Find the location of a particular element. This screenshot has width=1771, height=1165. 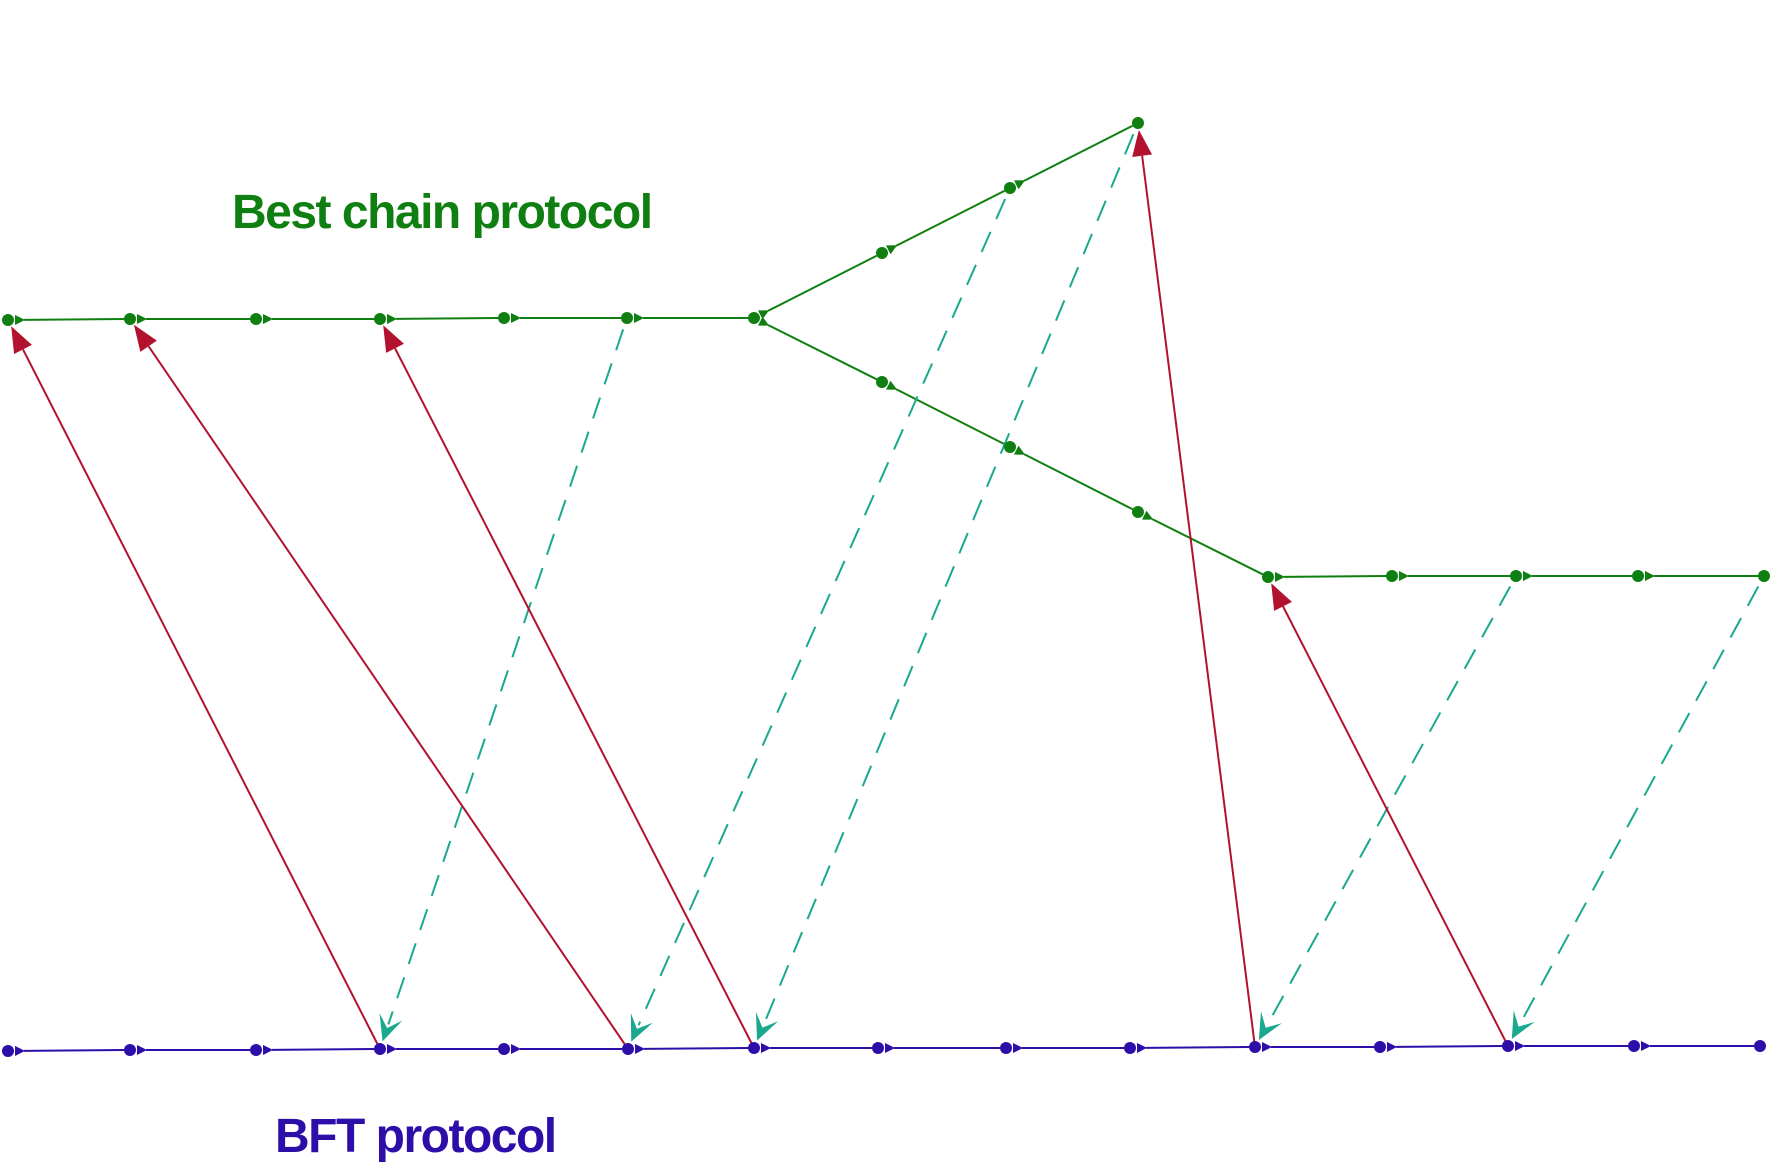

best-chain-protocol-label: Best chain protocol is located at coordinates (442, 212).